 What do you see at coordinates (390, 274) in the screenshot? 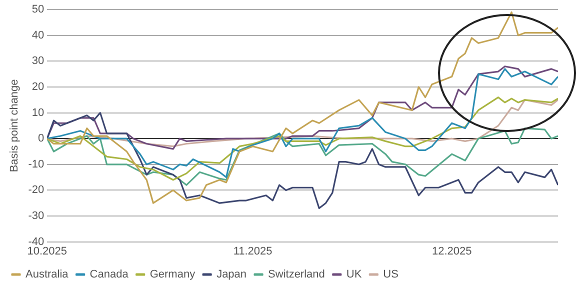
I see `legend-label: US` at bounding box center [390, 274].